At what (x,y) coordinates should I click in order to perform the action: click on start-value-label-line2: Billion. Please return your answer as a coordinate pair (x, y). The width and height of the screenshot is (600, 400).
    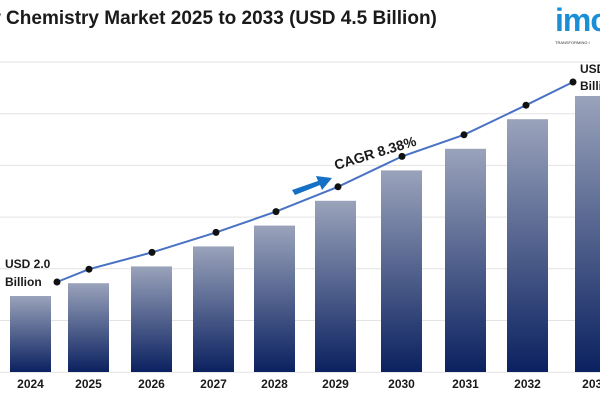
    Looking at the image, I should click on (23, 282).